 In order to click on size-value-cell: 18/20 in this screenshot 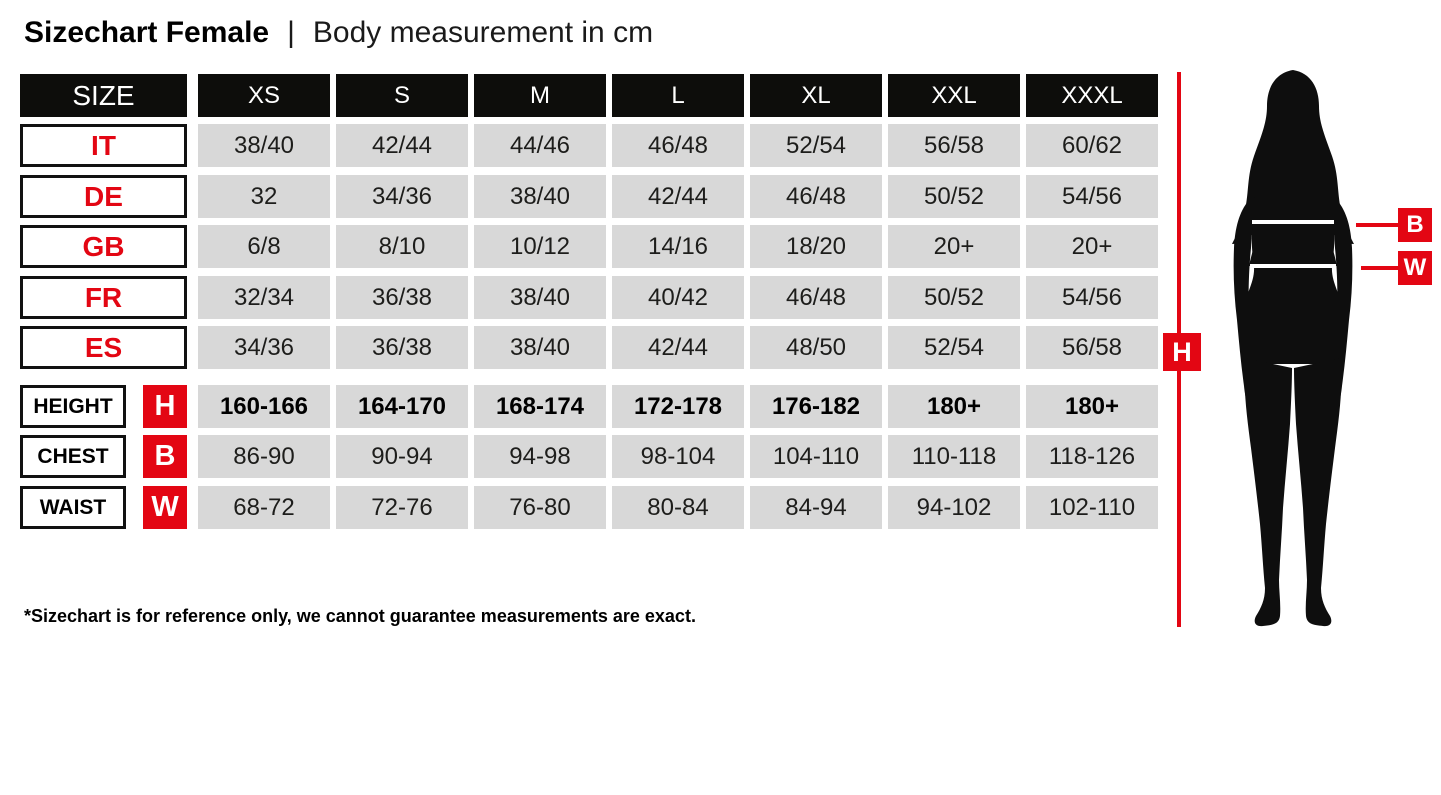, I will do `click(816, 246)`.